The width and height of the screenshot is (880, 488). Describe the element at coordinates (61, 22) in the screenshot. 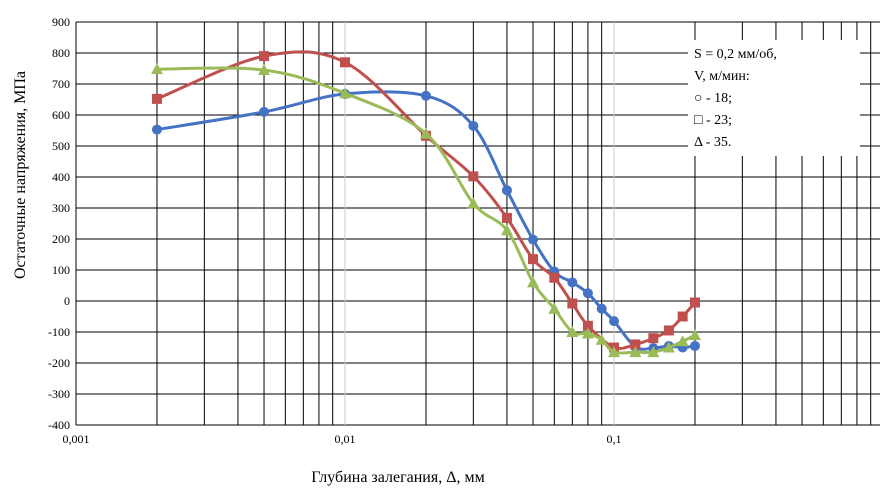

I see `y-tick-label: 900` at that location.